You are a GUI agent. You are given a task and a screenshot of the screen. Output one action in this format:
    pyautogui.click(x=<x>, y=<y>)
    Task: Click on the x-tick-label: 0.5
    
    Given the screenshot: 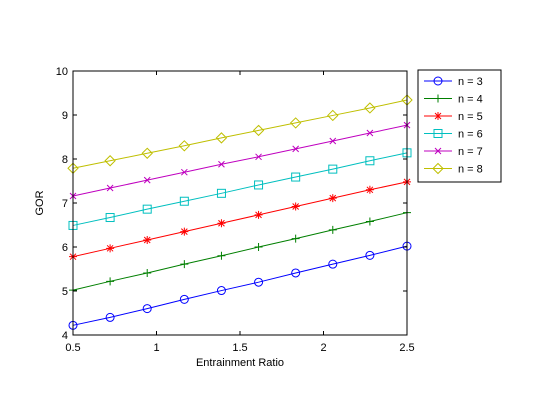 What is the action you would take?
    pyautogui.click(x=72, y=348)
    